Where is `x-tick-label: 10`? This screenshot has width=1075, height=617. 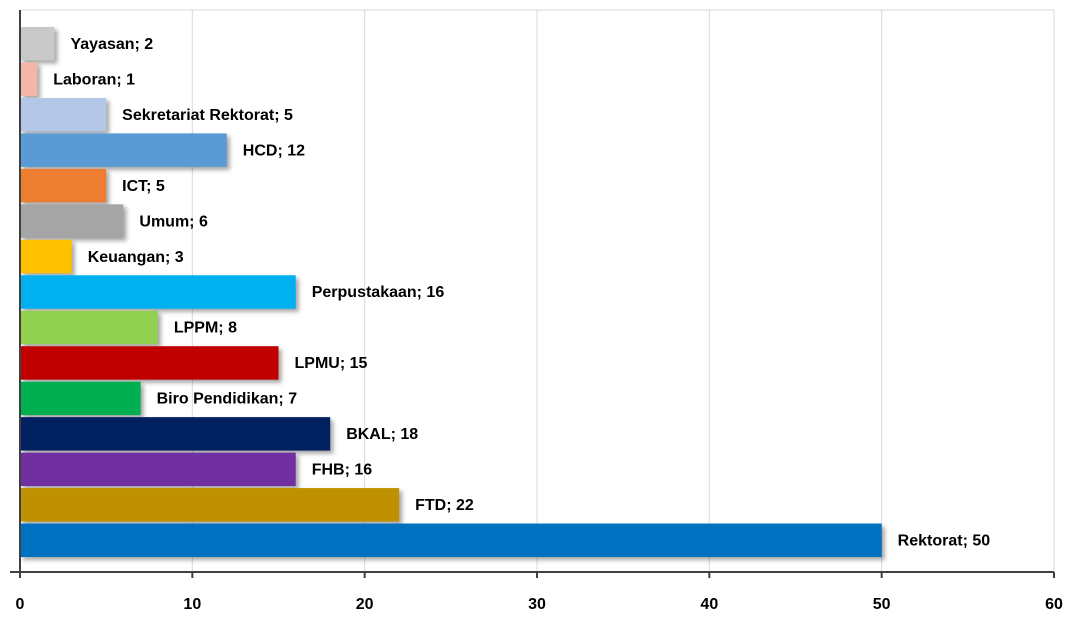
x-tick-label: 10 is located at coordinates (192, 604).